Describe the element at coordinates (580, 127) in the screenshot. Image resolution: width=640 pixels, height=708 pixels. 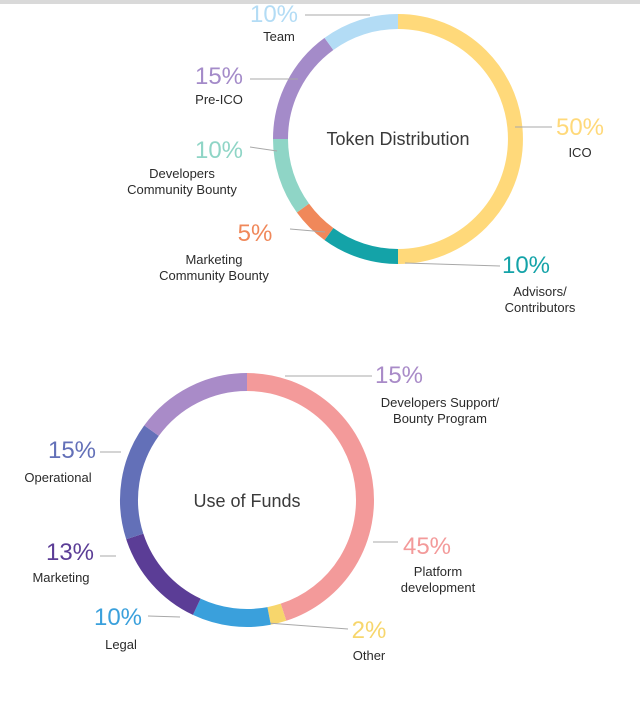
I see `slice-percent-ico: 50%` at that location.